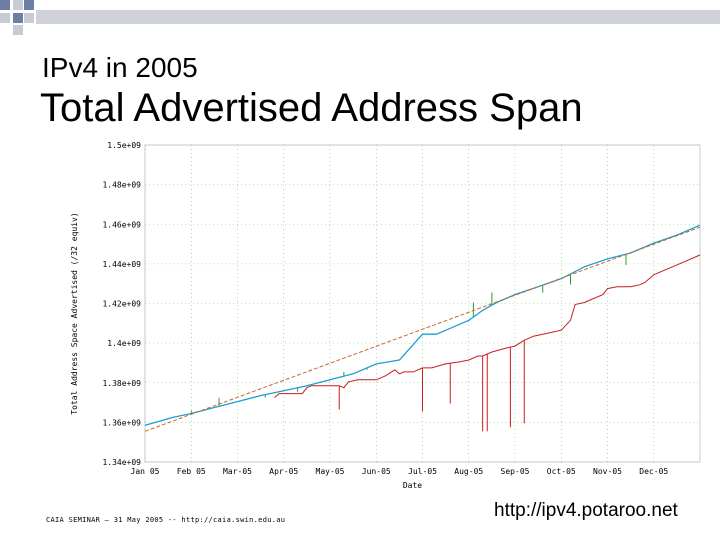 This screenshot has width=720, height=540. I want to click on x-tick-label: Jan 05, so click(145, 471).